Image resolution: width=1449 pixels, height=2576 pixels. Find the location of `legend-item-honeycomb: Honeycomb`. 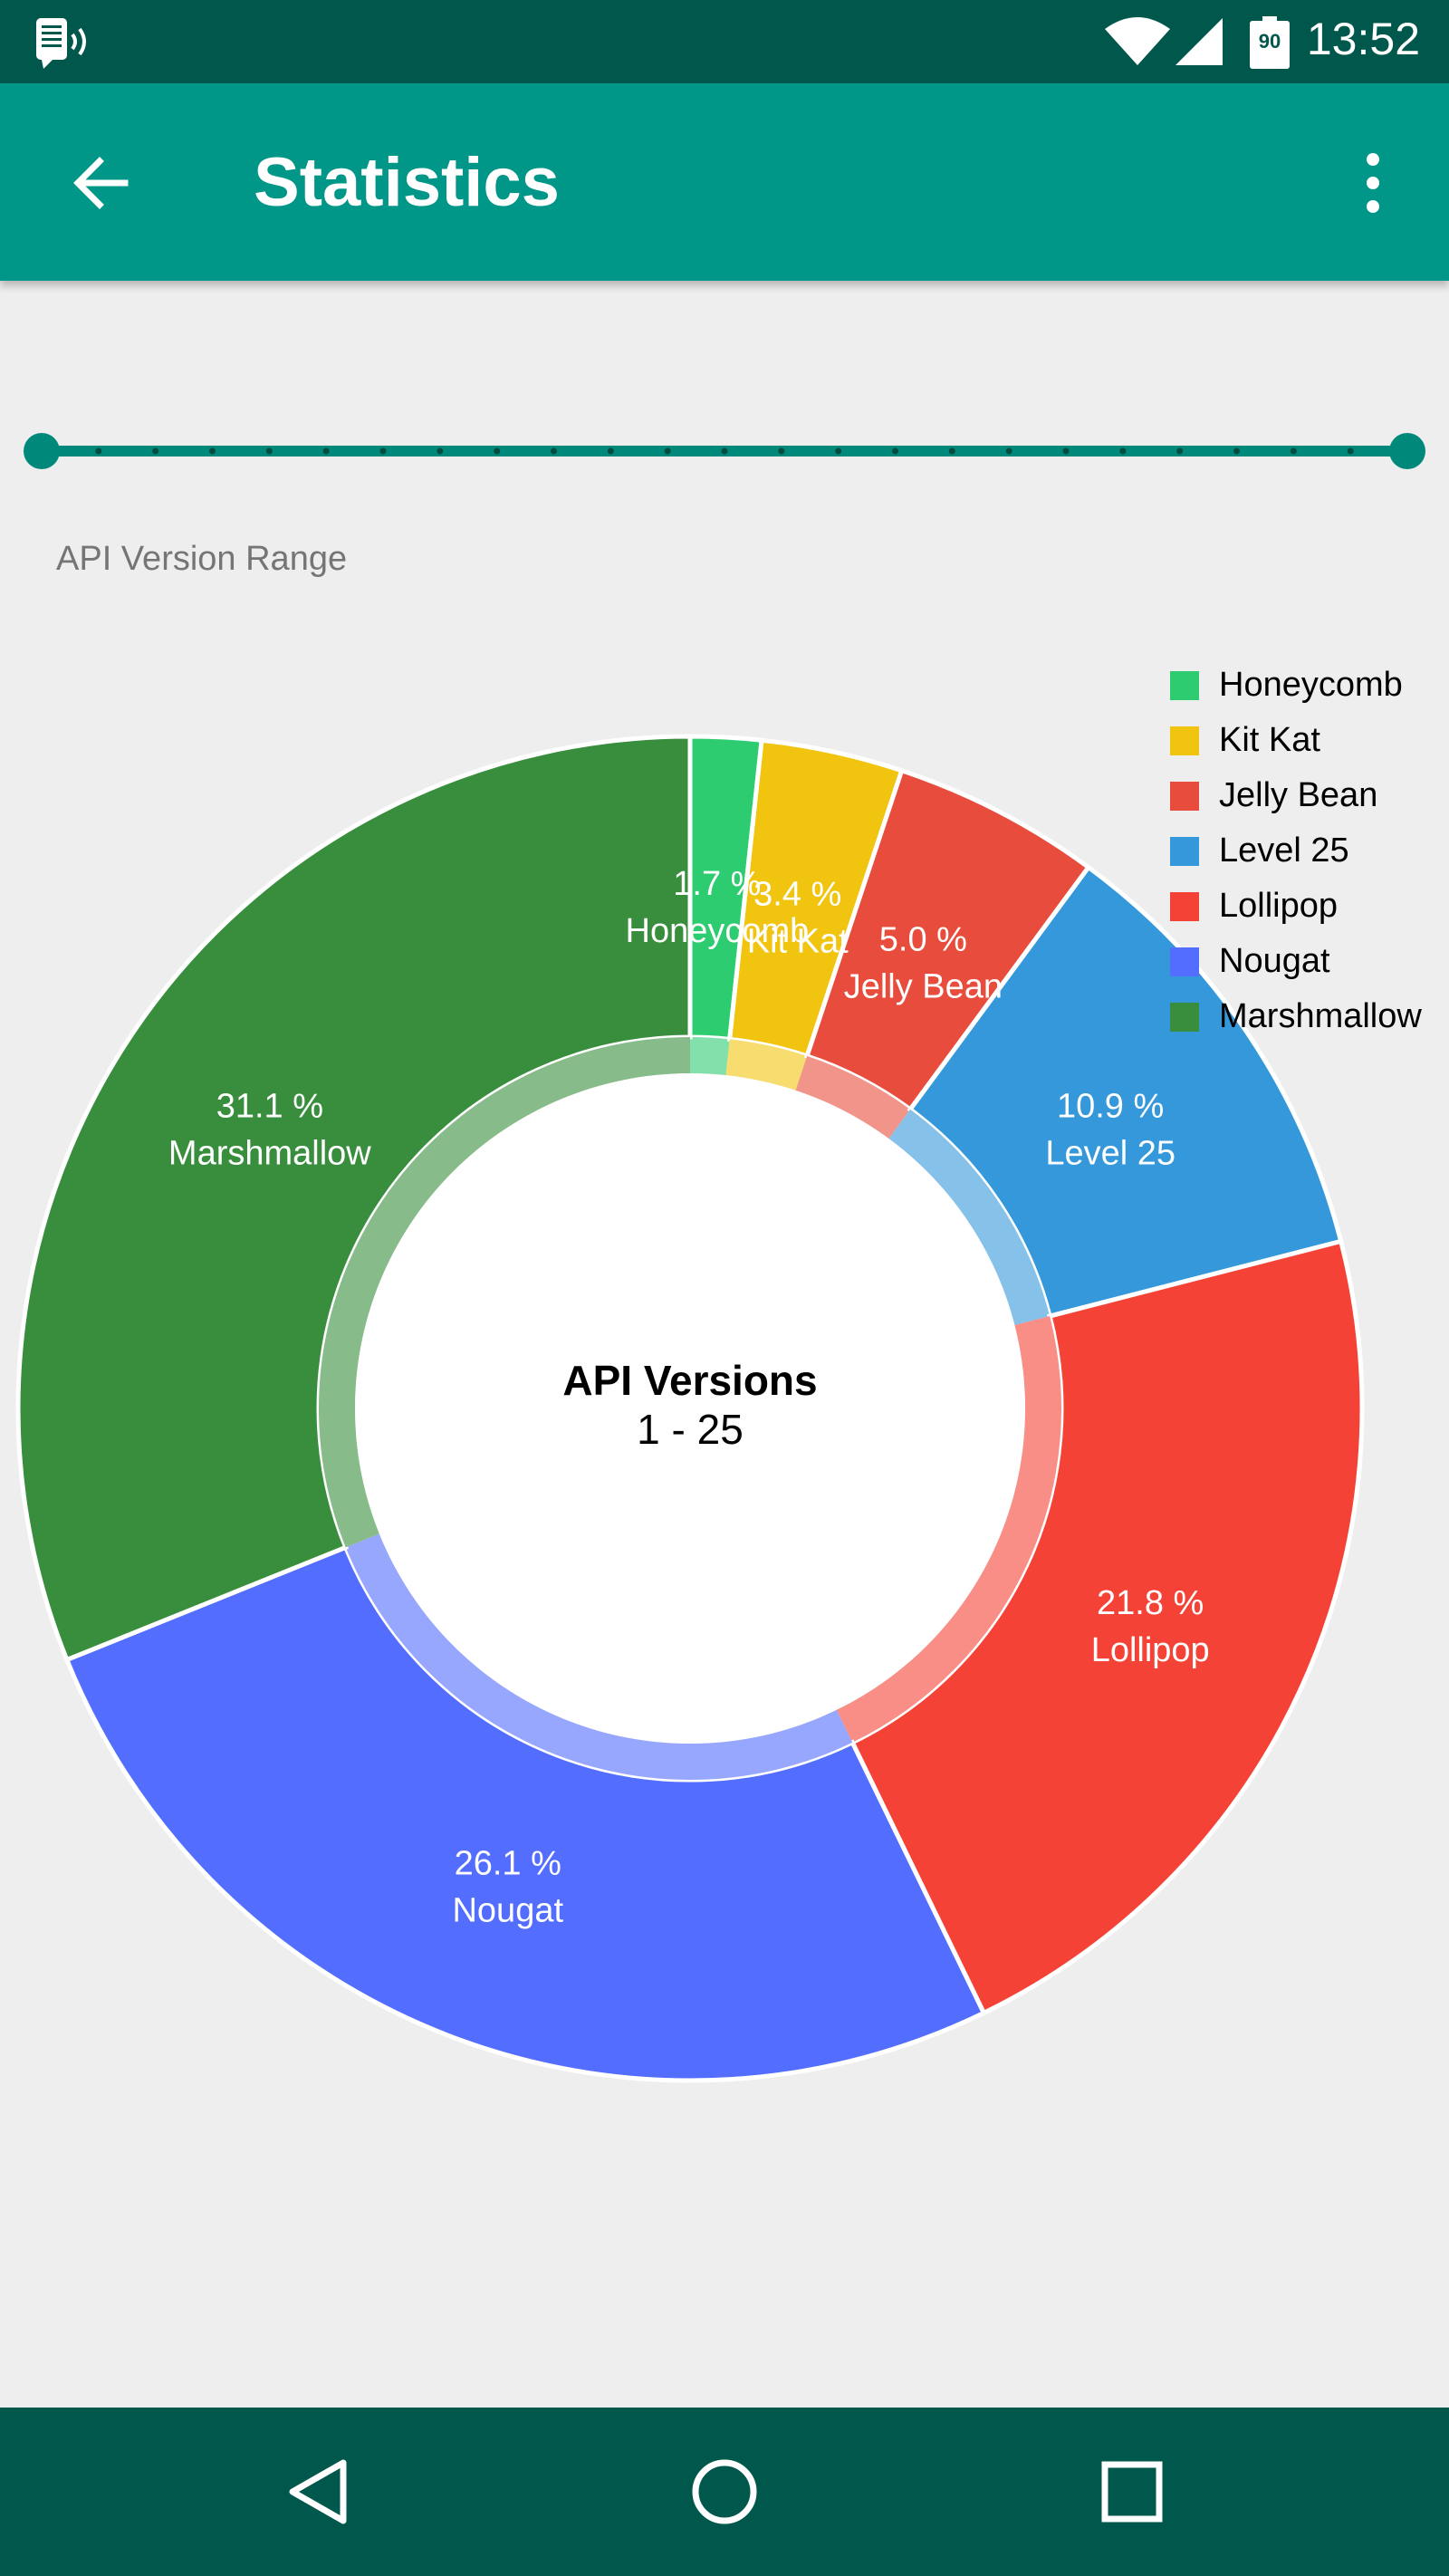

legend-item-honeycomb: Honeycomb is located at coordinates (1306, 685).